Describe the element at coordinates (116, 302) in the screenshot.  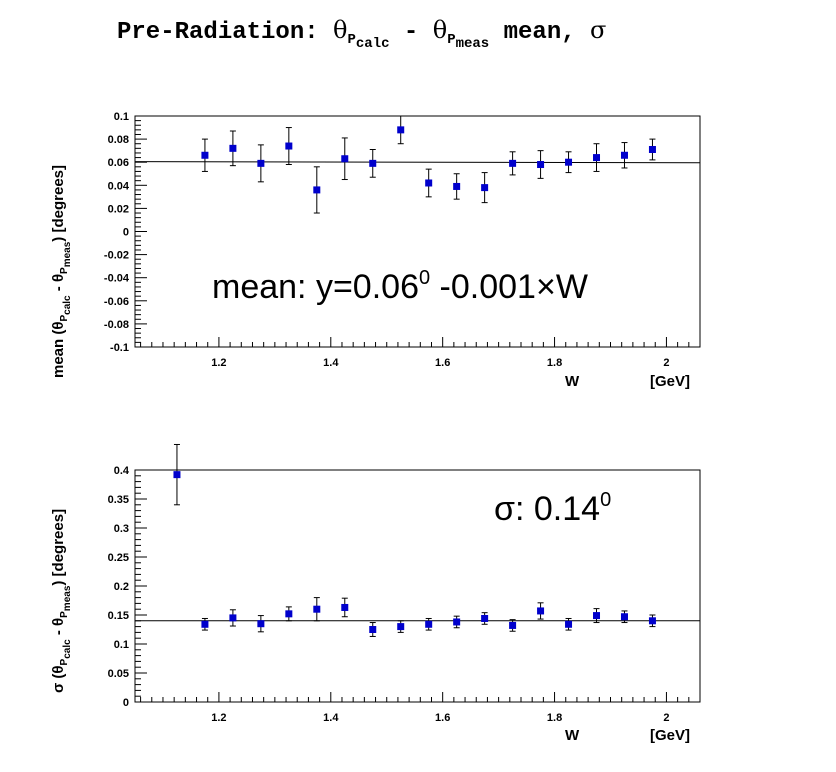
I see `y-tick-label: -0.06` at that location.